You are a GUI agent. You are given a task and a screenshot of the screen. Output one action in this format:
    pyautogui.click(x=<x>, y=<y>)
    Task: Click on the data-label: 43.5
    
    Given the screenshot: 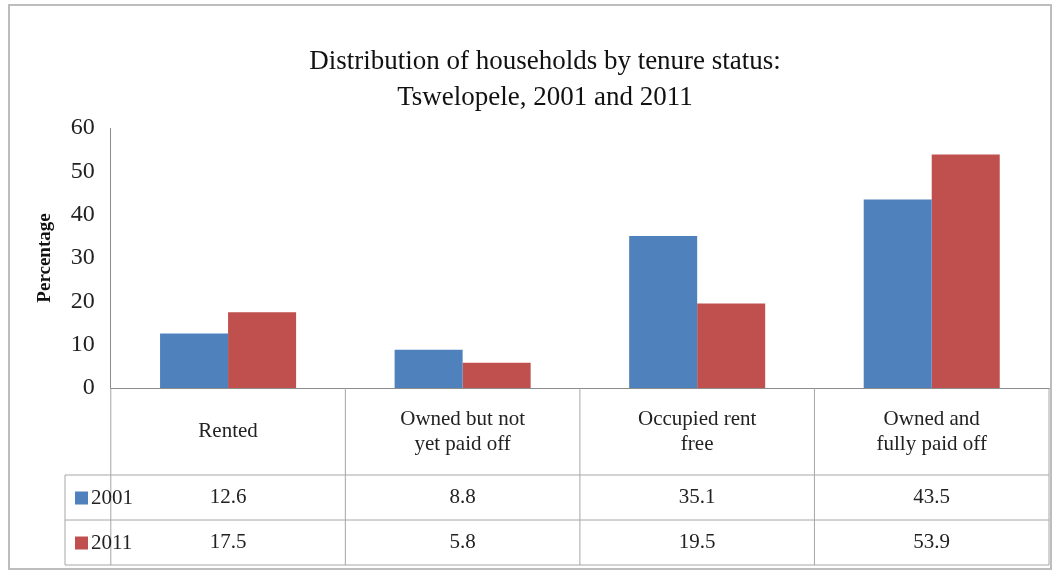 What is the action you would take?
    pyautogui.click(x=932, y=496)
    